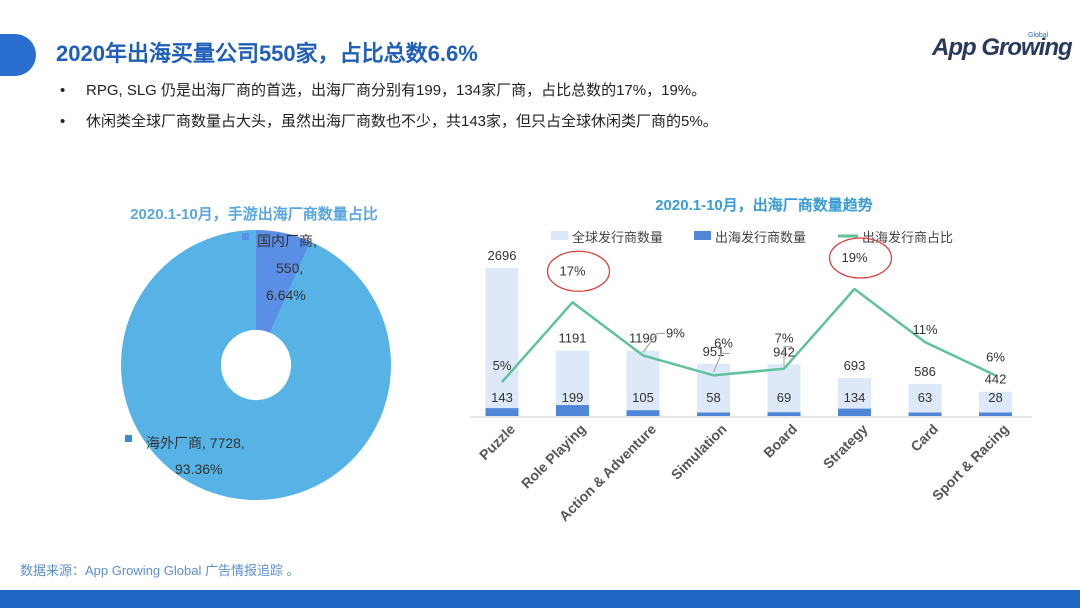 The width and height of the screenshot is (1080, 608). Describe the element at coordinates (702, 235) in the screenshot. I see `legend-overseas-swatch` at that location.